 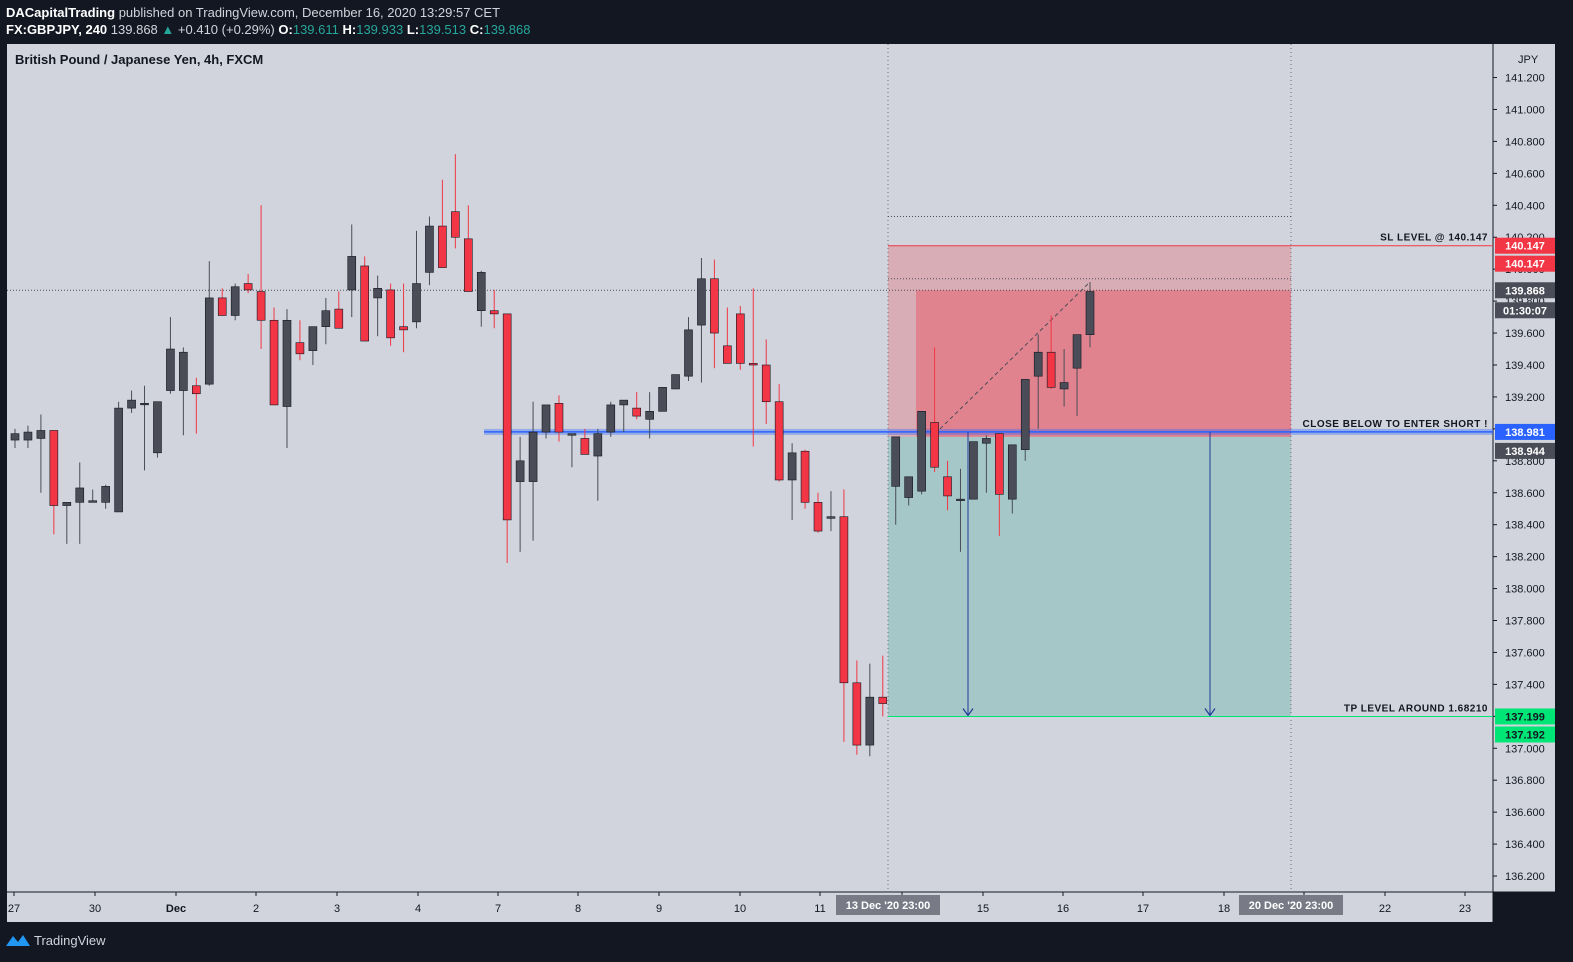 I want to click on x-tick-label: 17, so click(x=1143, y=909).